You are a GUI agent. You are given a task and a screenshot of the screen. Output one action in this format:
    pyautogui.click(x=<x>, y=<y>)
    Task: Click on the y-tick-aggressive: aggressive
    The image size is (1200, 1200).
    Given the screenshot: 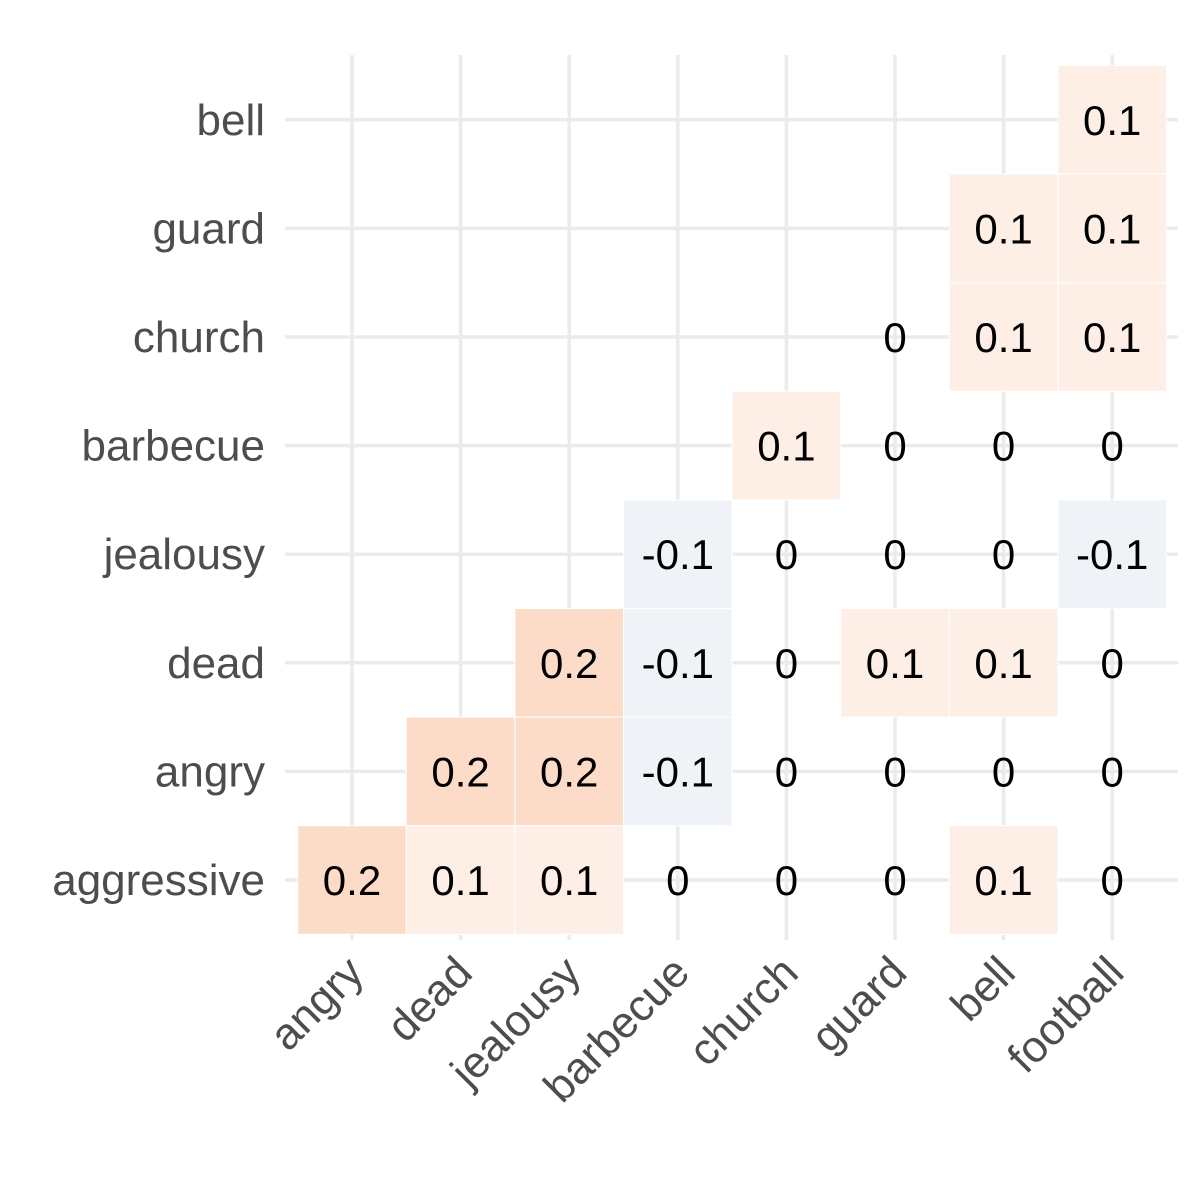 What is the action you would take?
    pyautogui.click(x=158, y=880)
    